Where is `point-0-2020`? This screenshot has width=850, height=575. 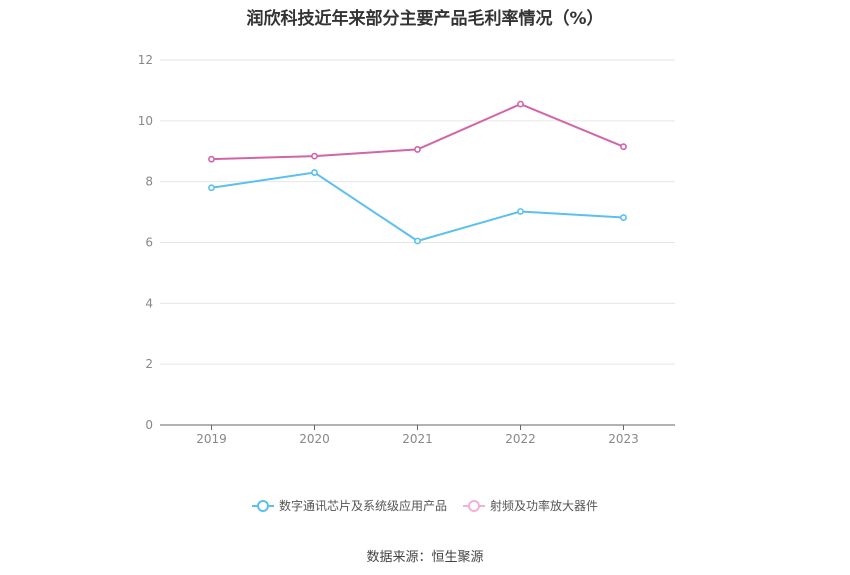 point-0-2020 is located at coordinates (314, 172).